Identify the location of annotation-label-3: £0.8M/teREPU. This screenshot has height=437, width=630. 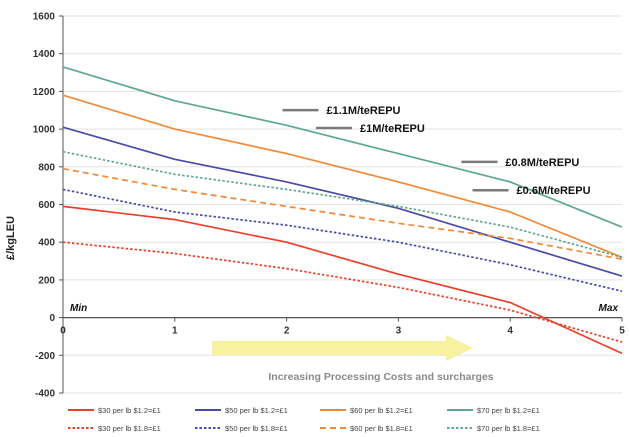
(542, 163).